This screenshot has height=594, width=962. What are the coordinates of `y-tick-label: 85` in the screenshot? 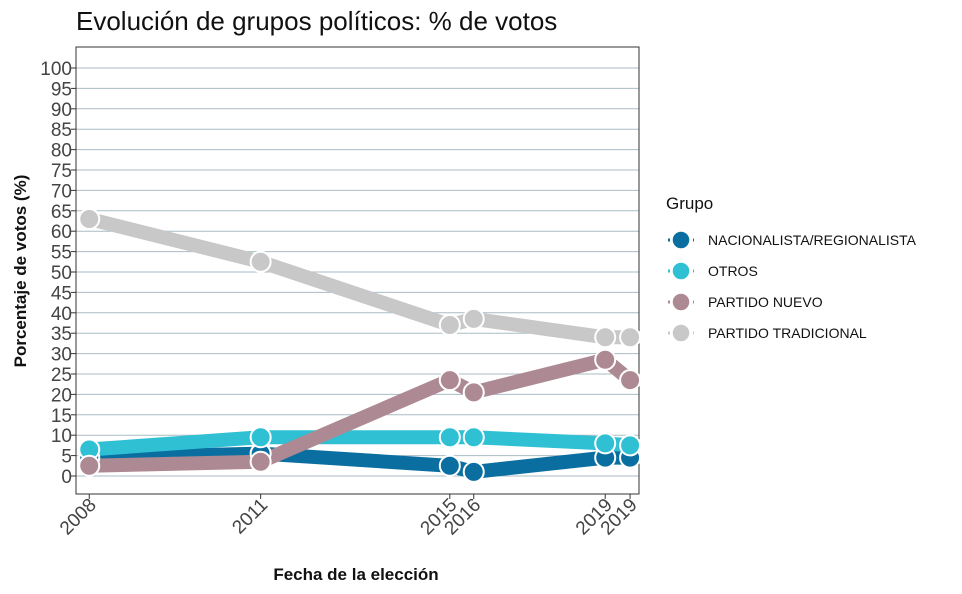 It's located at (61, 130).